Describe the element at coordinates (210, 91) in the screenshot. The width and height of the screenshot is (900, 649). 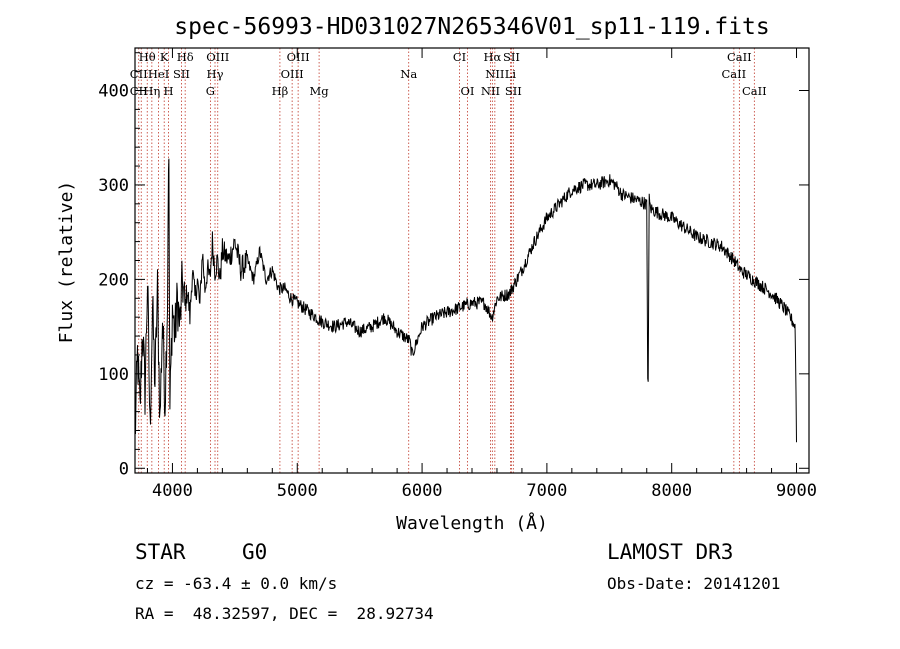
I see `line-label: G` at that location.